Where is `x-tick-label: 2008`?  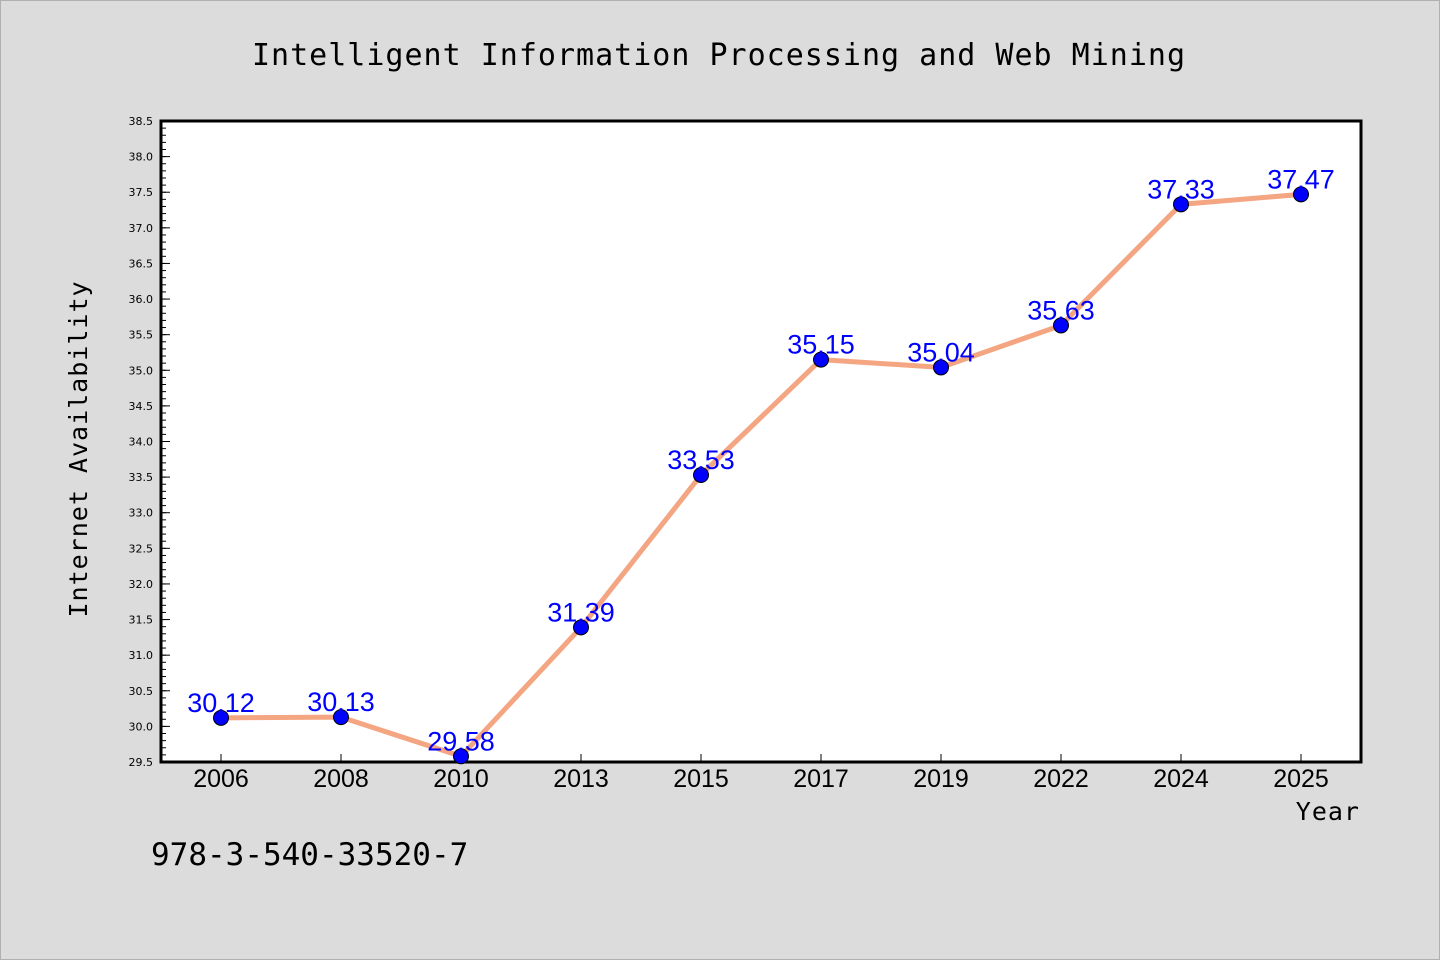
x-tick-label: 2008 is located at coordinates (341, 779).